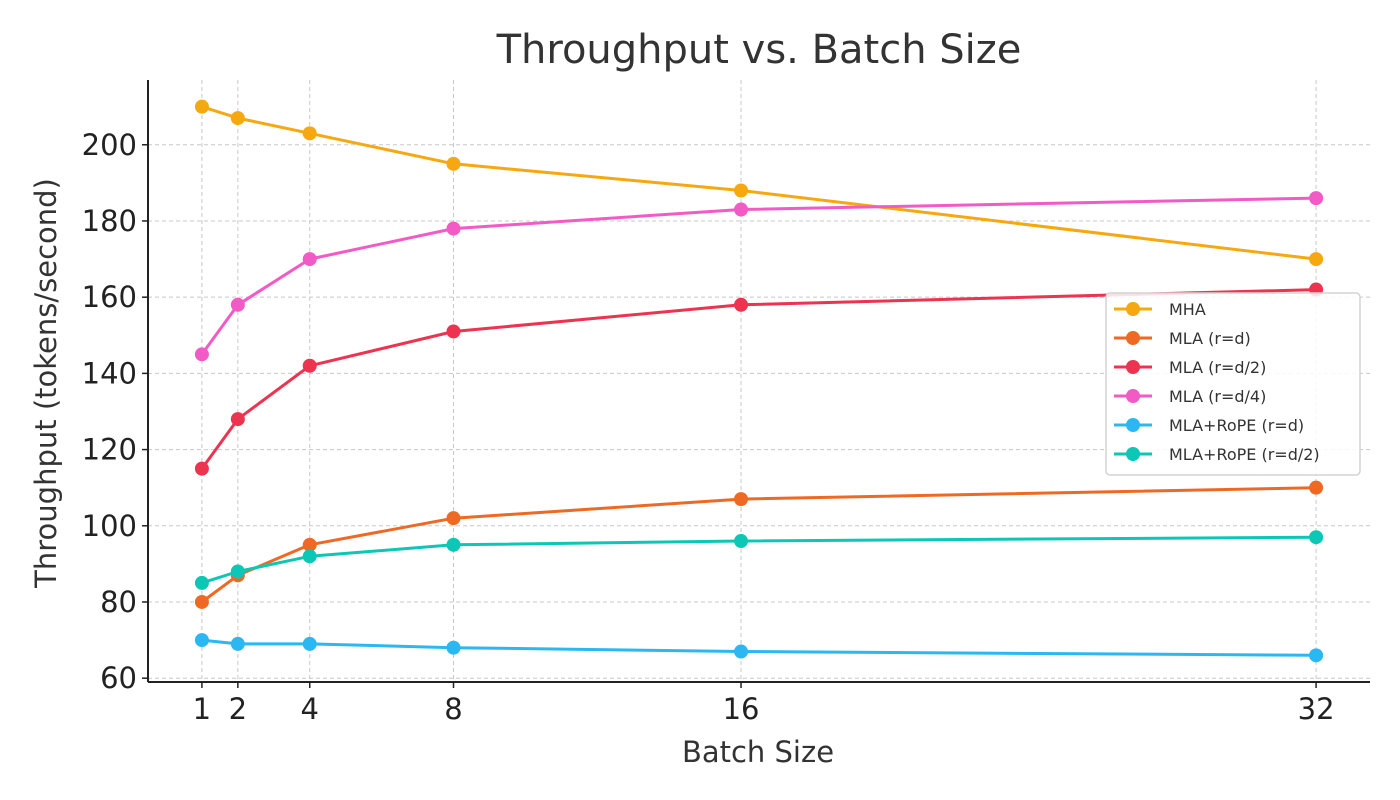 Image resolution: width=1400 pixels, height=800 pixels. What do you see at coordinates (741, 709) in the screenshot?
I see `x-tick-label: 16` at bounding box center [741, 709].